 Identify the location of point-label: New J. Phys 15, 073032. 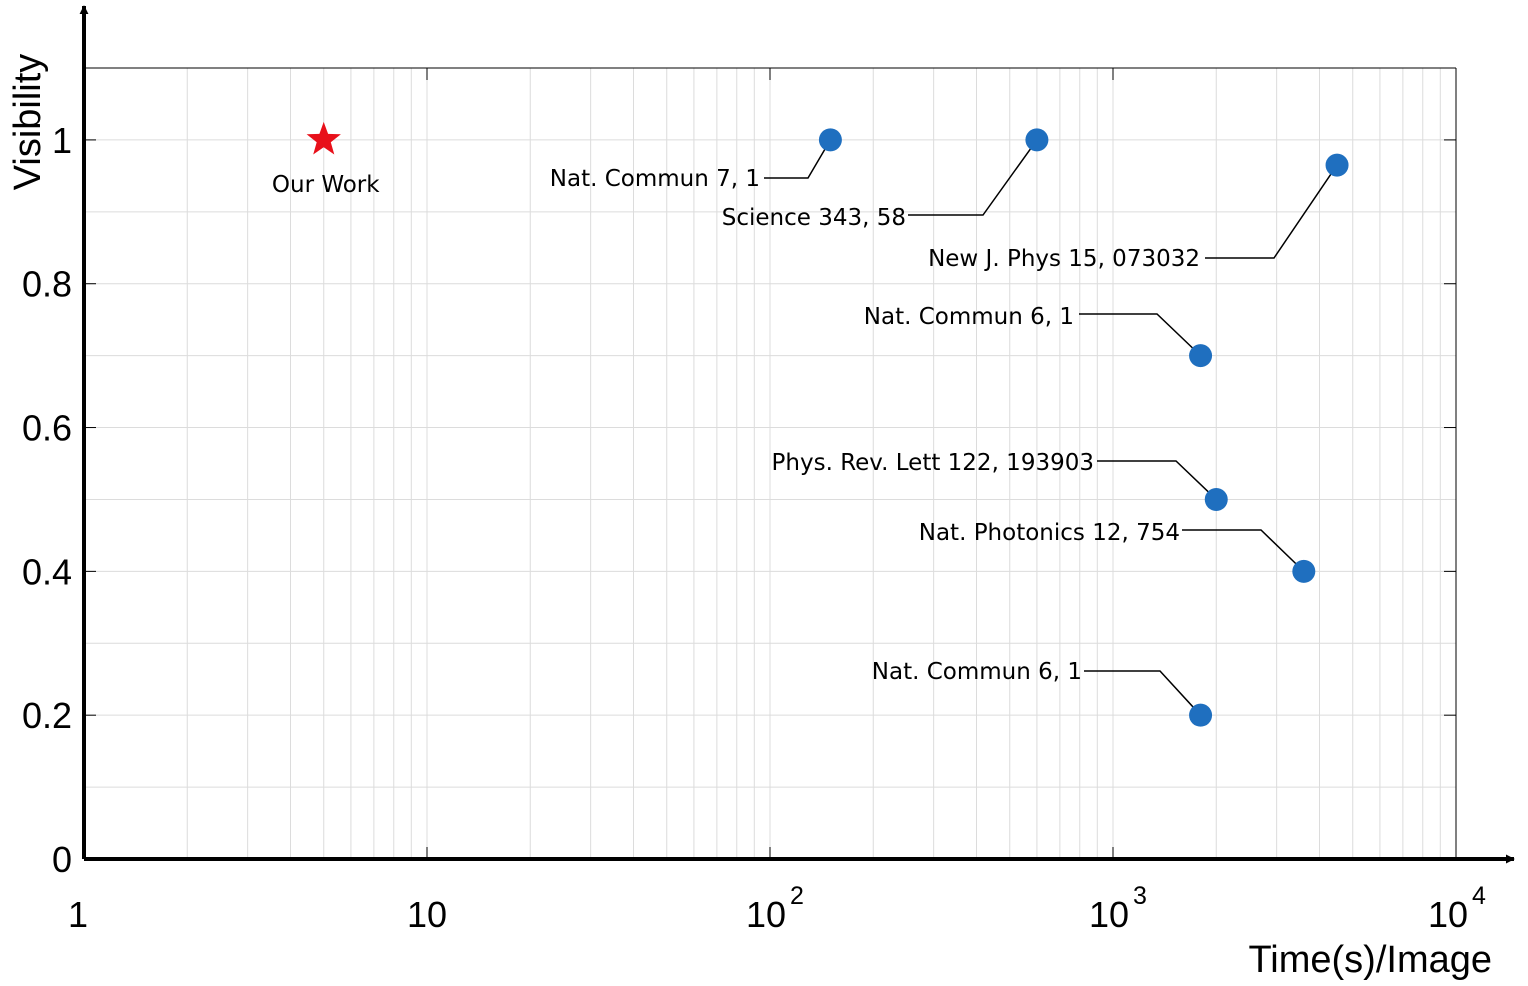
(1064, 259).